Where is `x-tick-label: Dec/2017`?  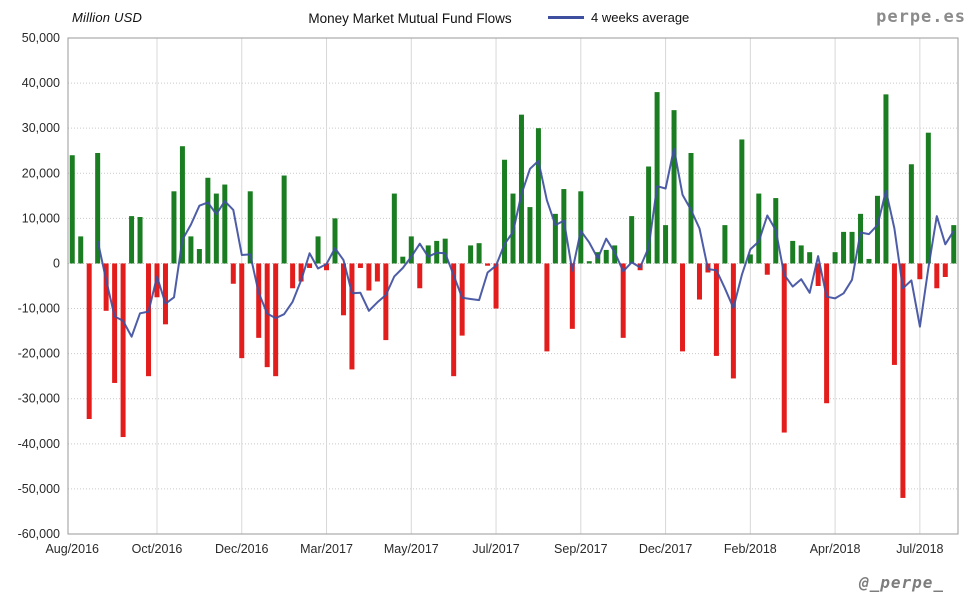
x-tick-label: Dec/2017 is located at coordinates (666, 549).